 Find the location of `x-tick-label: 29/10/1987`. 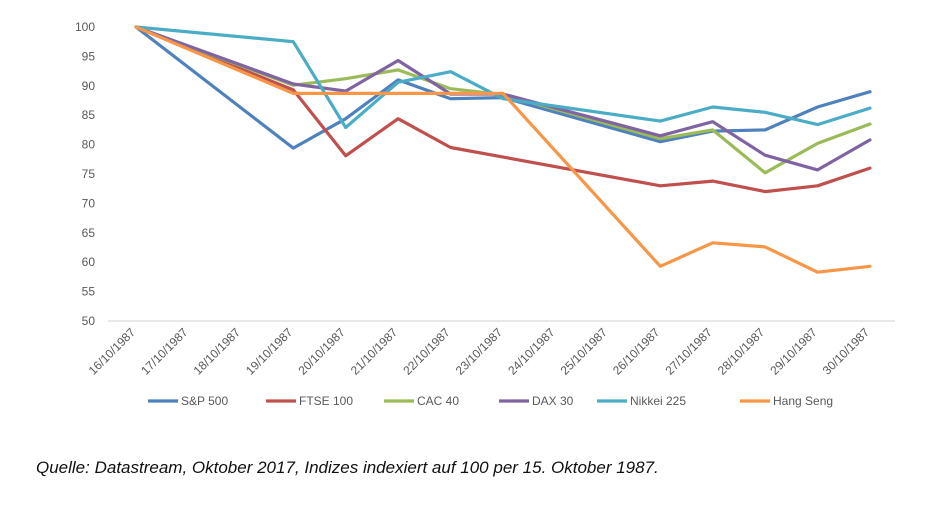

x-tick-label: 29/10/1987 is located at coordinates (793, 351).